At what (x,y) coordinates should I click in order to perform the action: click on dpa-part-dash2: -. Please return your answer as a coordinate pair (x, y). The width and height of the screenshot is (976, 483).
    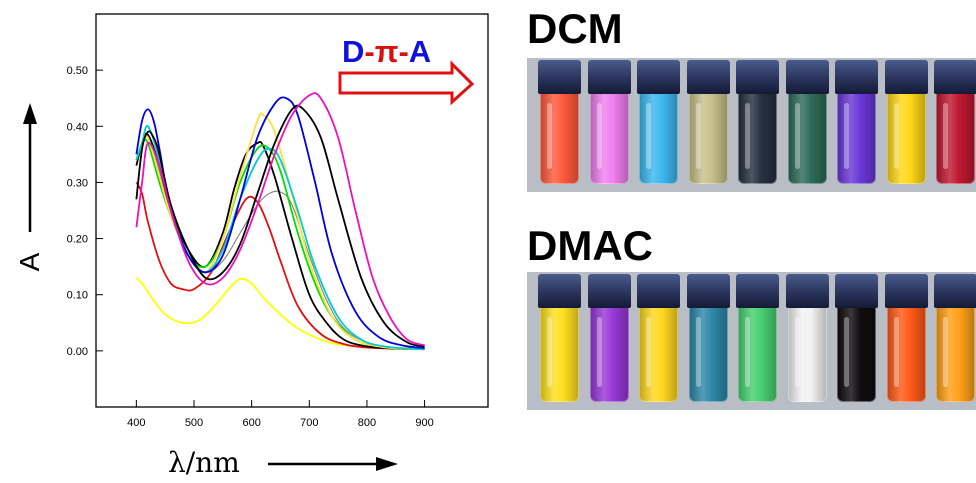
    Looking at the image, I should click on (403, 51).